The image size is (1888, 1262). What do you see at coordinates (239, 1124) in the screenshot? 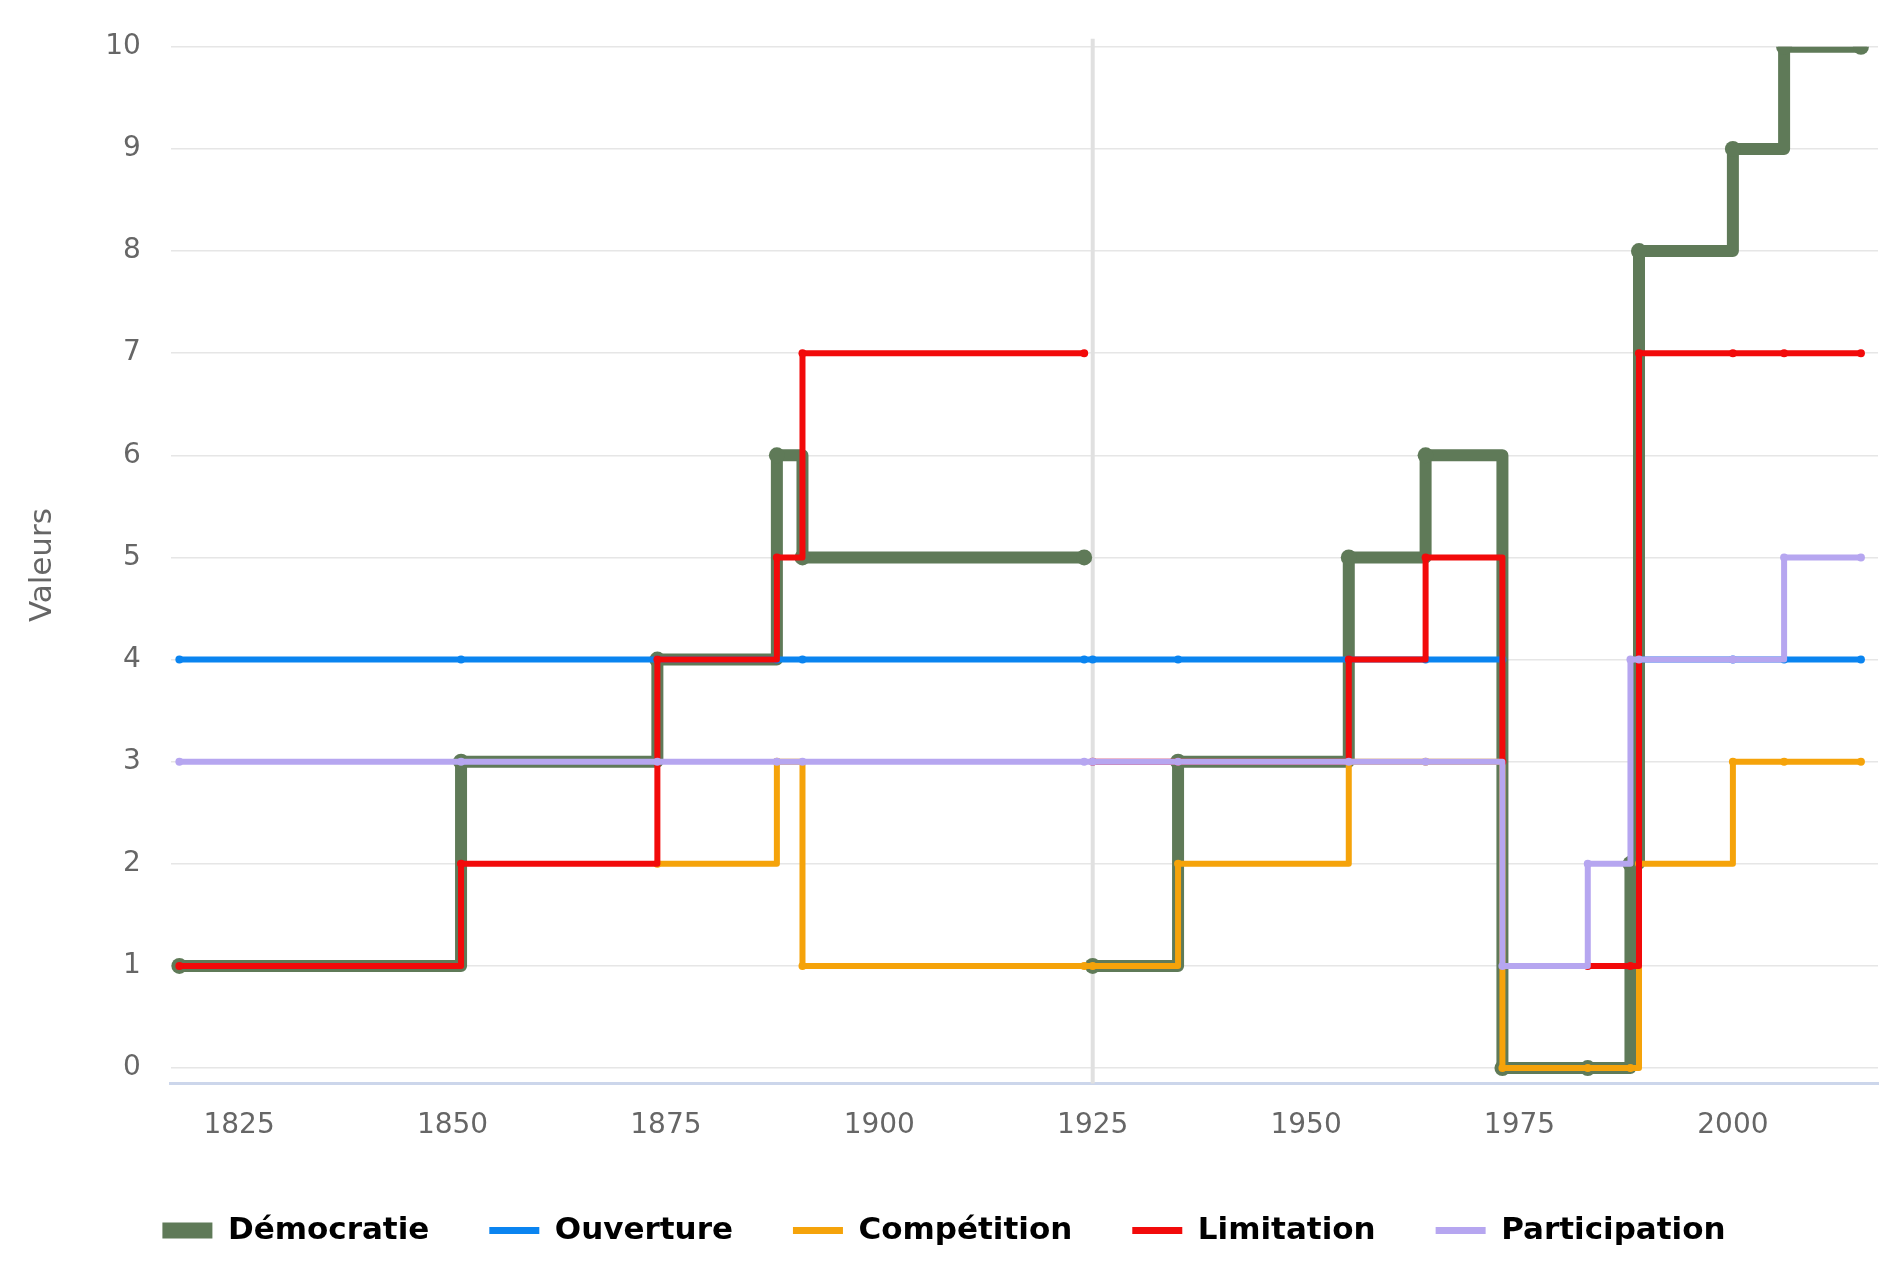
I see `x-tick-label: 1825` at bounding box center [239, 1124].